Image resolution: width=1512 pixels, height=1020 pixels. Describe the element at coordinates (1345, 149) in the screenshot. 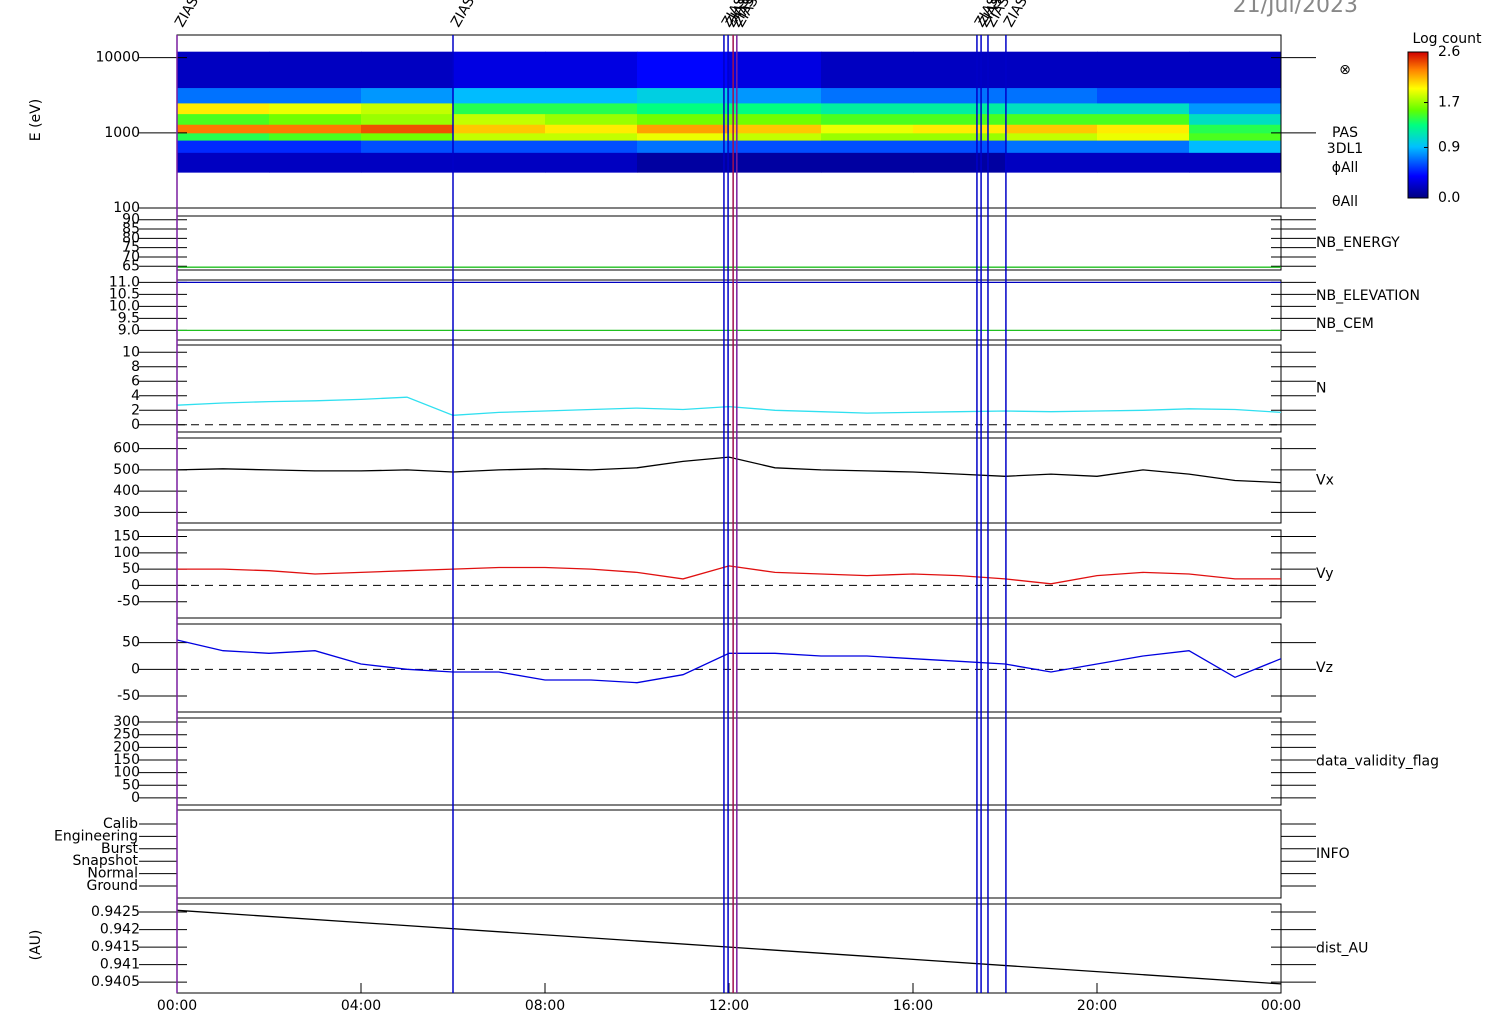

I see `annotation: 3DL1` at that location.